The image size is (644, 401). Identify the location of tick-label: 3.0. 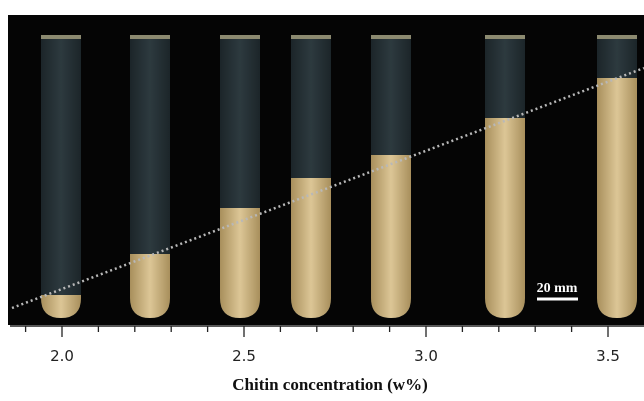
(426, 356).